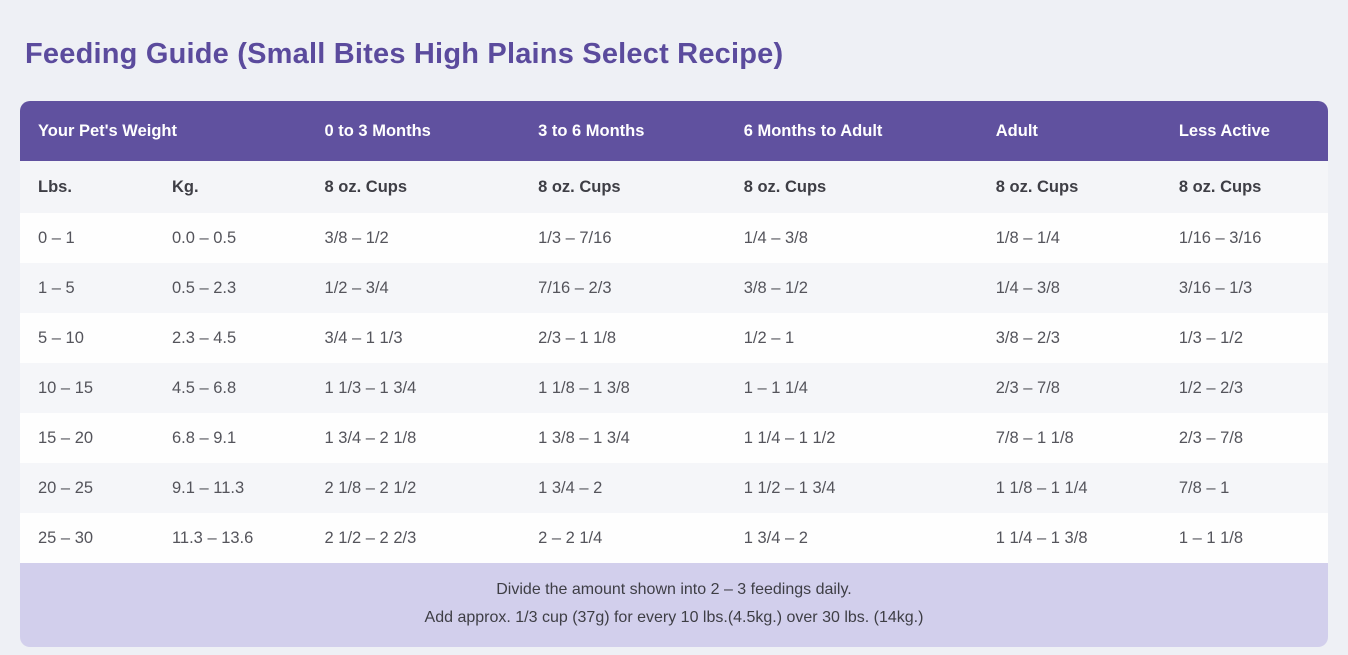 This screenshot has height=655, width=1348. What do you see at coordinates (163, 131) in the screenshot?
I see `header-your-pets-weight: Your Pet's Weight` at bounding box center [163, 131].